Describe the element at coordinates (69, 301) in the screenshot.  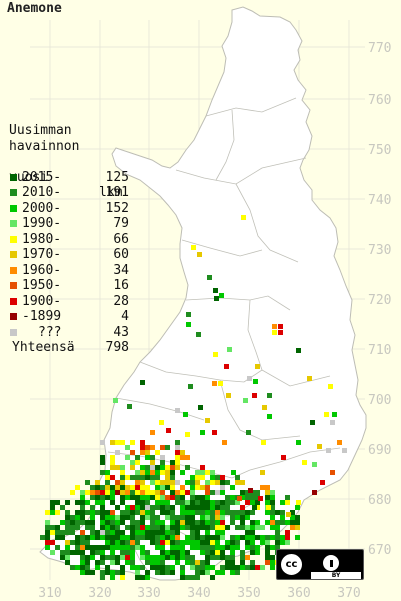
I see `legend-item: 1900- 28` at that location.